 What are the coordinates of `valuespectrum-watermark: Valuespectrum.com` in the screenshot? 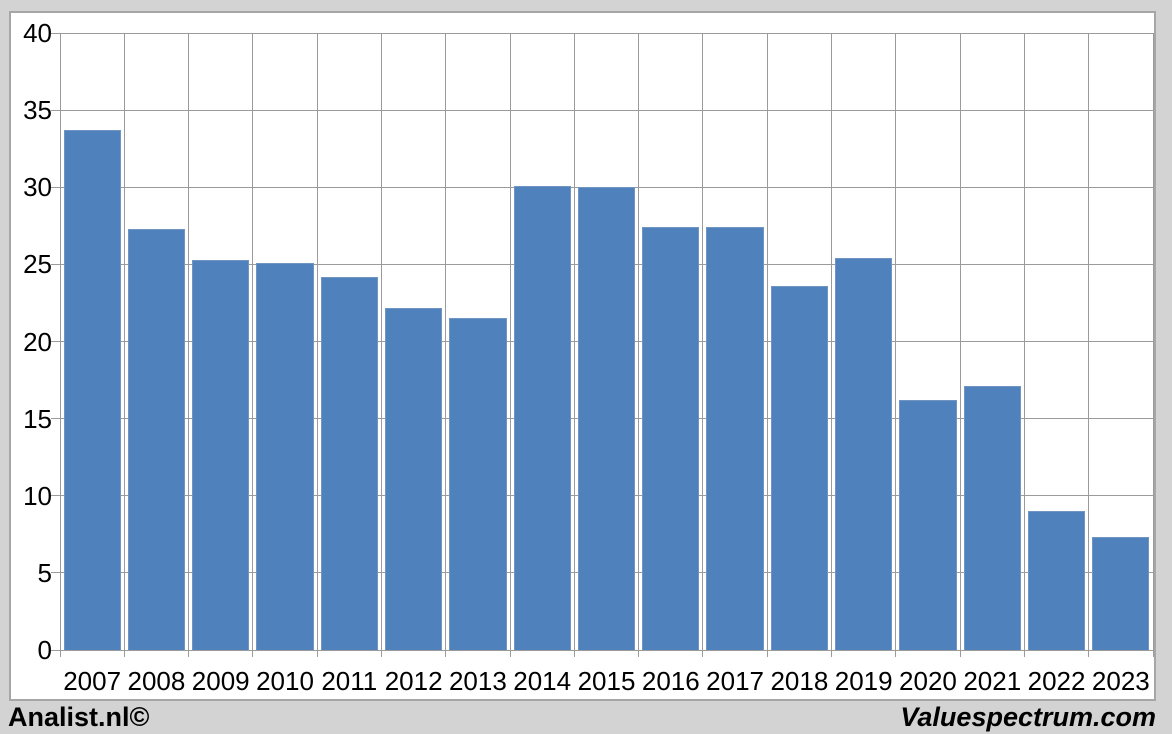 It's located at (1028, 717).